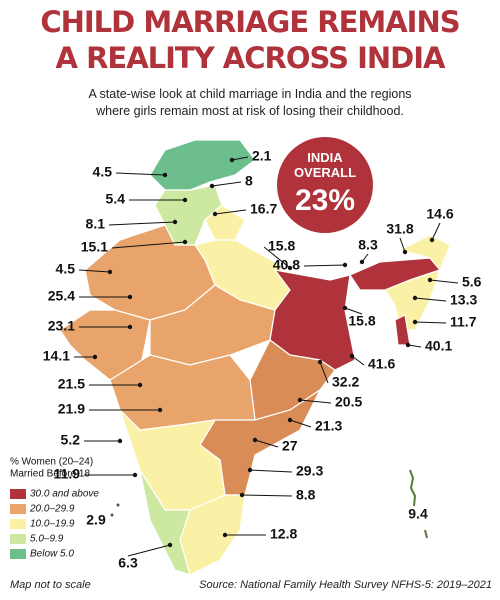 This screenshot has height=600, width=500. I want to click on value-label: 8, so click(249, 181).